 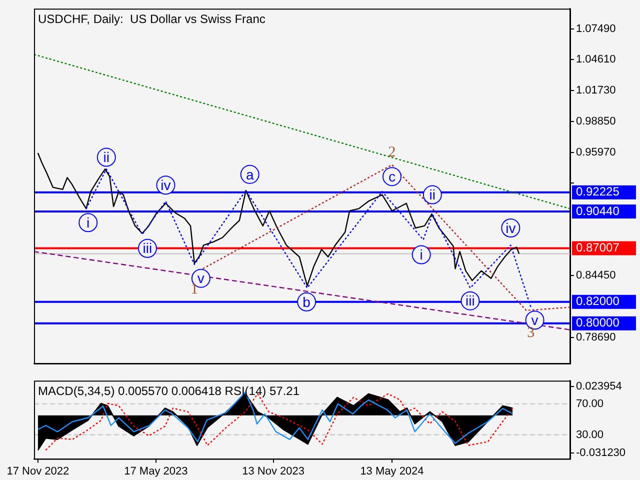 I want to click on y-tick-label: 0.023954, so click(x=599, y=386).